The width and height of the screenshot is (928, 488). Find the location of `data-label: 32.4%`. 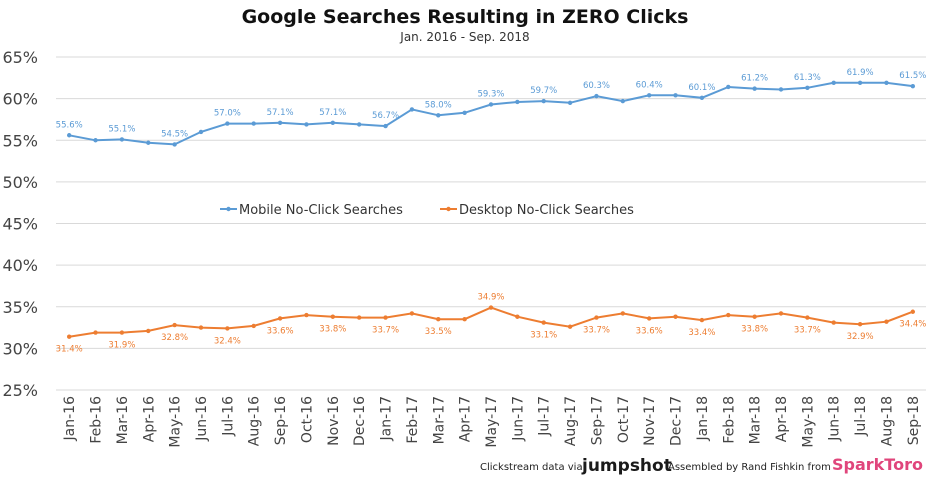

data-label: 32.4% is located at coordinates (227, 341).